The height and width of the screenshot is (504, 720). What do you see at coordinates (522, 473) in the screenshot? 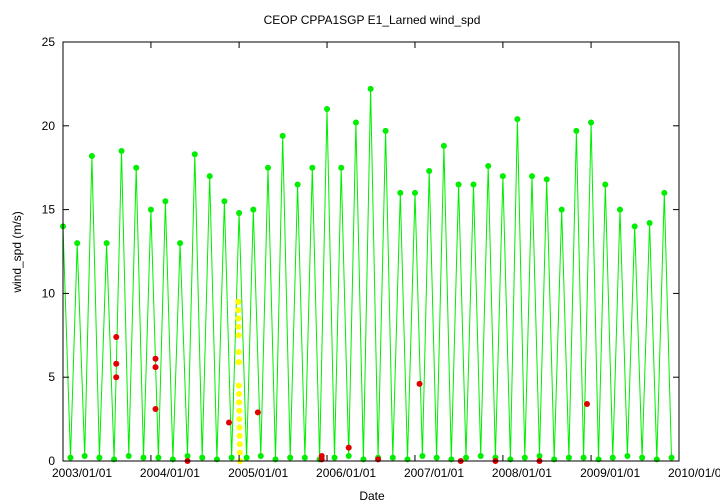
I see `x-tick-label: 2008/01/01` at bounding box center [522, 473].